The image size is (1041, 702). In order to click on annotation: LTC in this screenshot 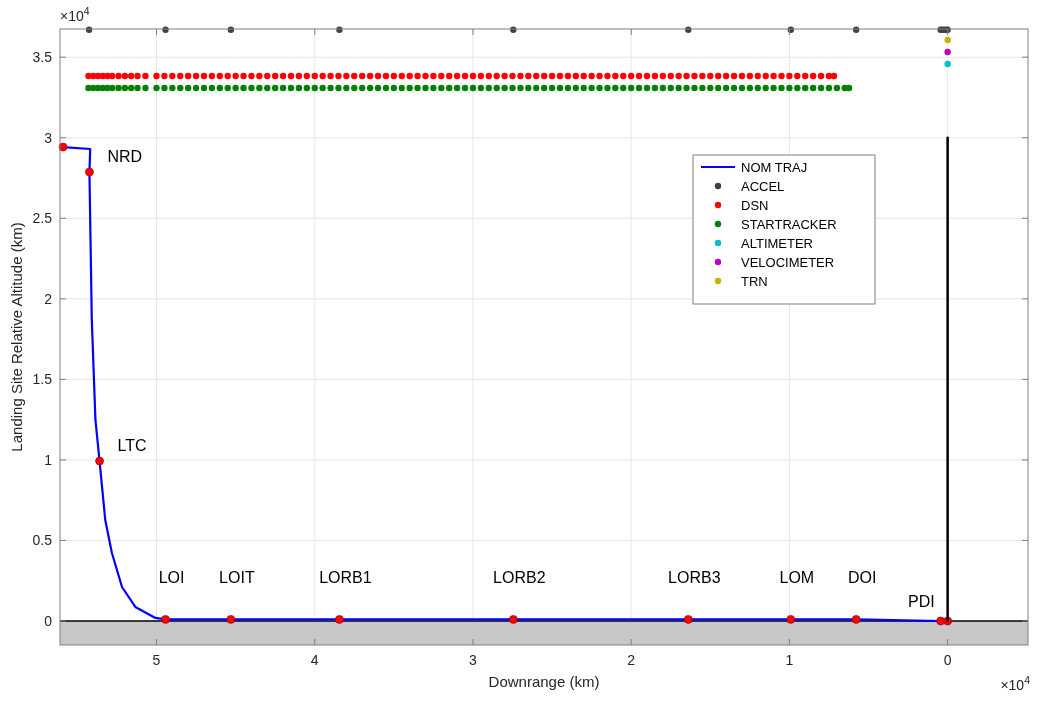, I will do `click(132, 445)`.